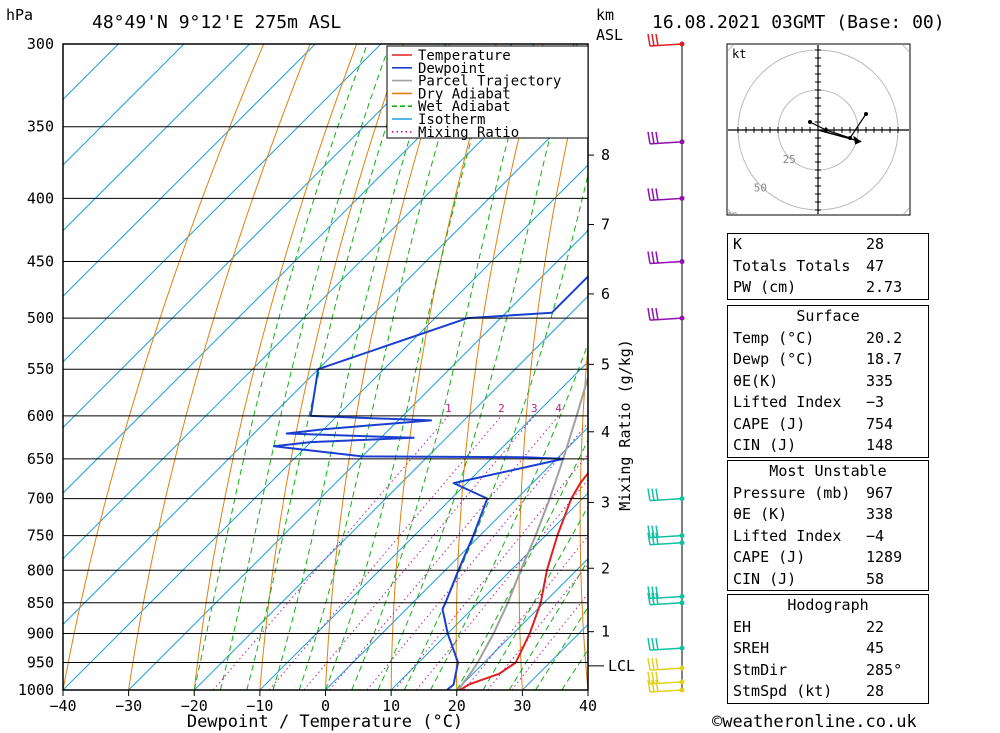 This screenshot has width=1000, height=733. Describe the element at coordinates (40, 603) in the screenshot. I see `pressure-tick-label: 850` at that location.